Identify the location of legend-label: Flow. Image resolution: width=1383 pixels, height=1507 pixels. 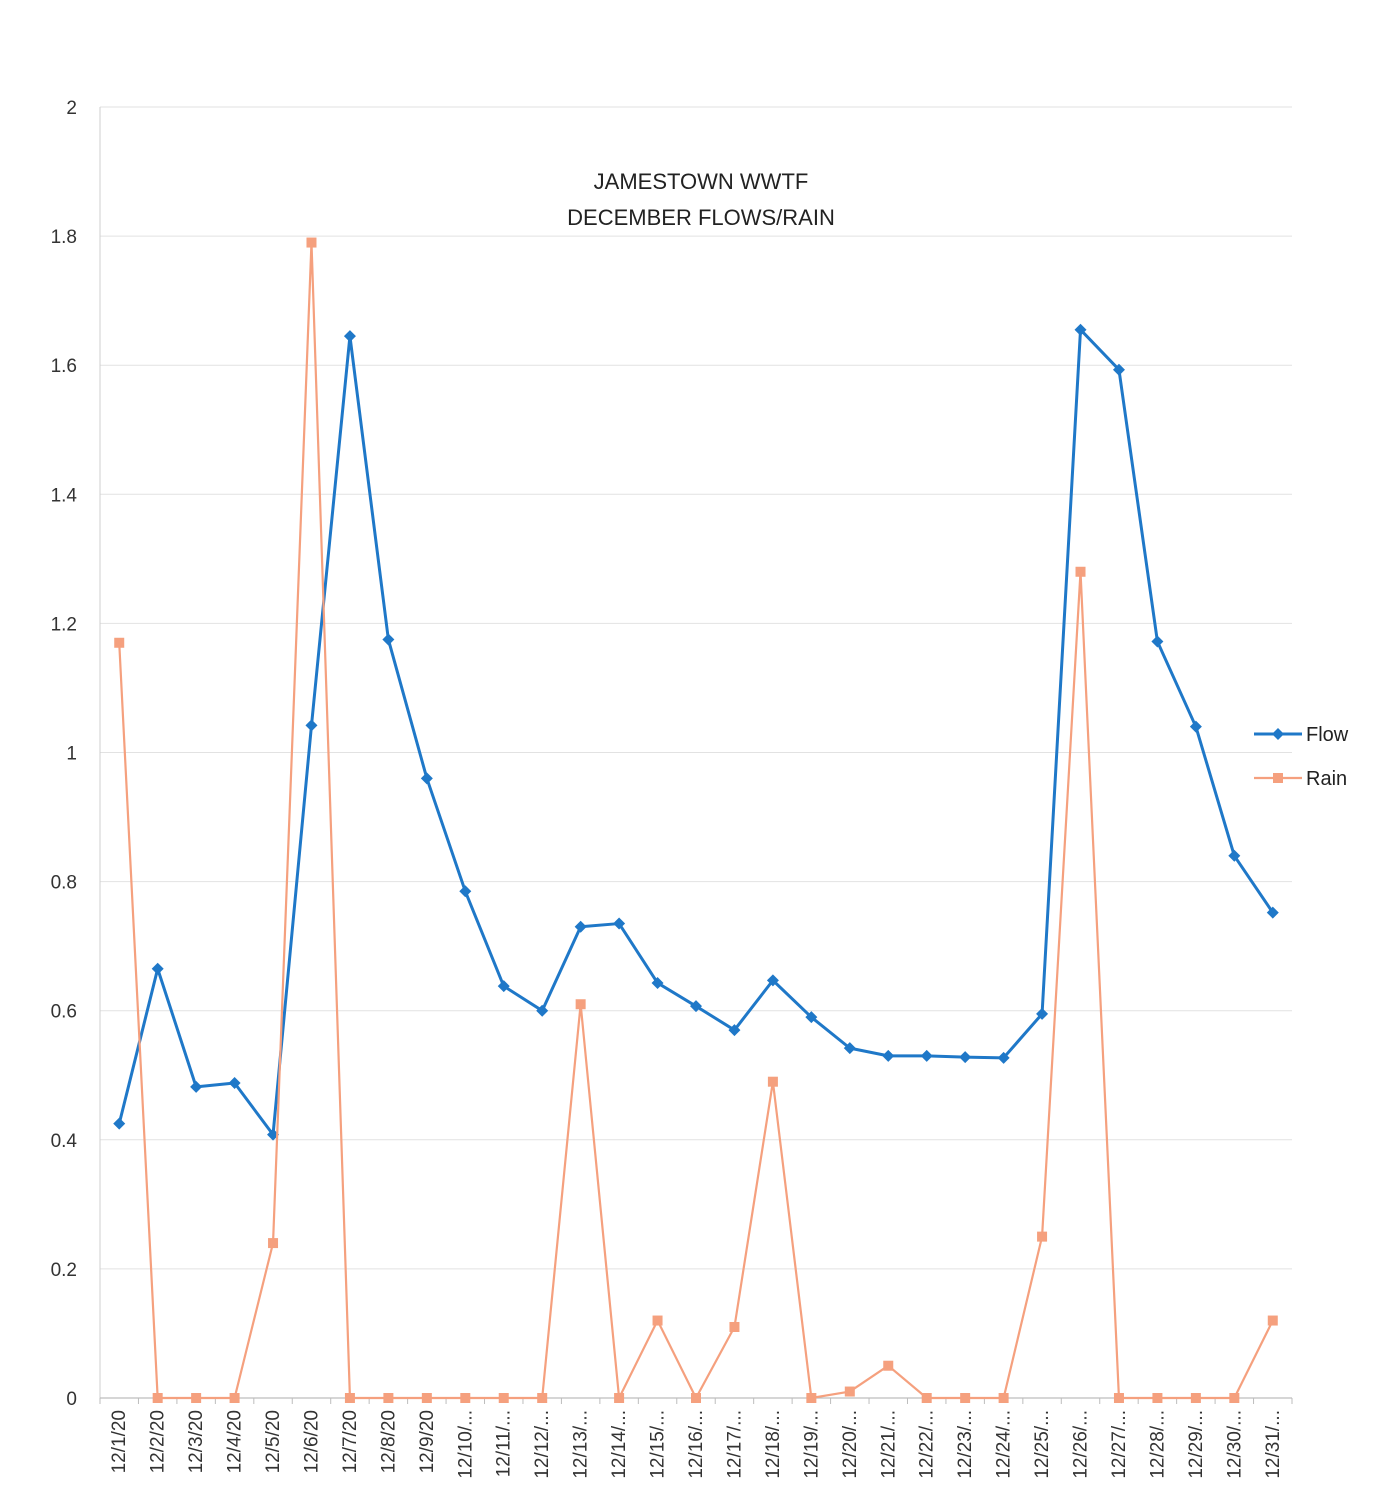
(1327, 735).